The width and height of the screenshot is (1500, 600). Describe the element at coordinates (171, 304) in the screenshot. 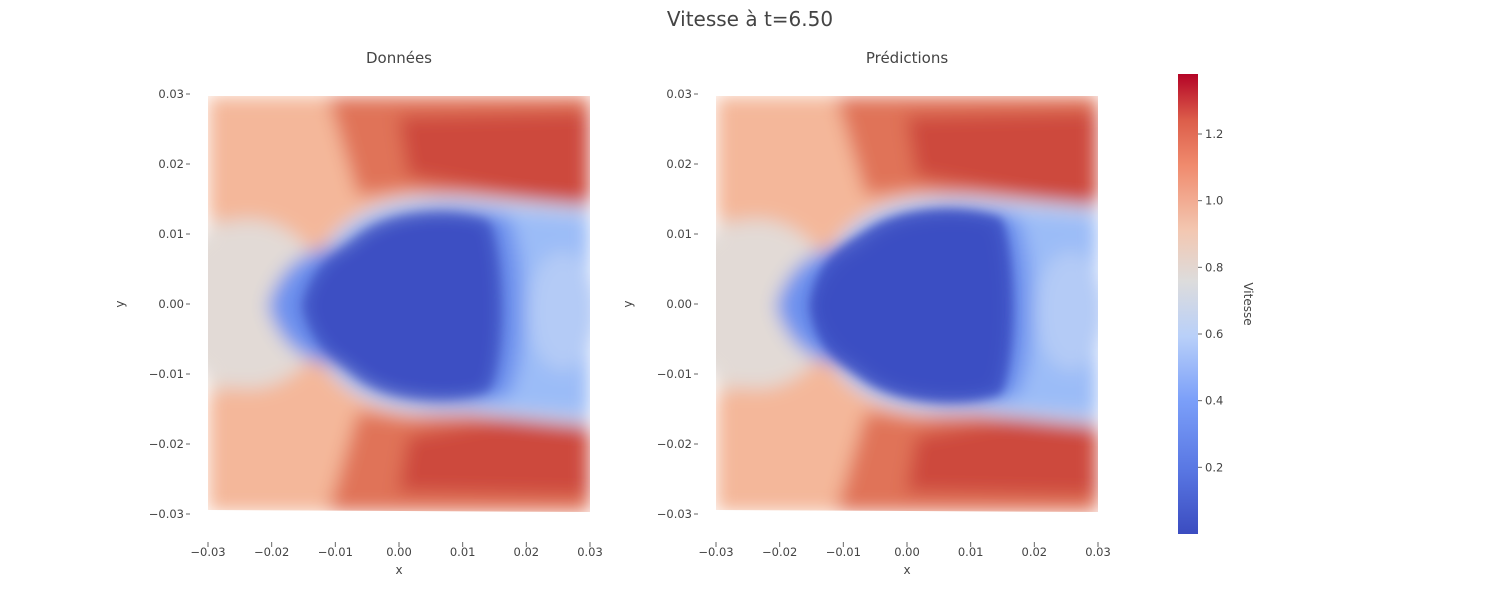

I see `ytick-label-donnees-3: 0.00` at that location.